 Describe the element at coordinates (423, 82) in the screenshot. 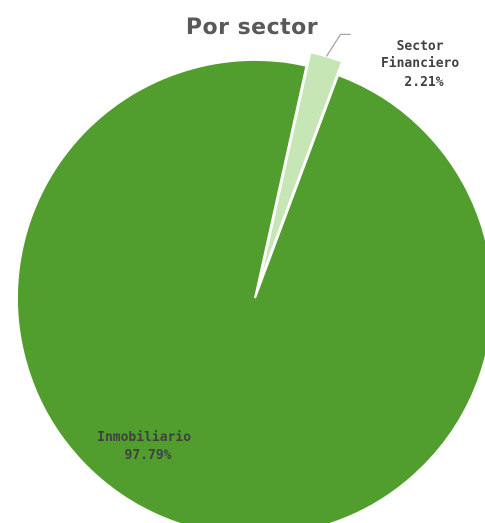

I see `label-sector-financiero-value: 2.21%` at that location.